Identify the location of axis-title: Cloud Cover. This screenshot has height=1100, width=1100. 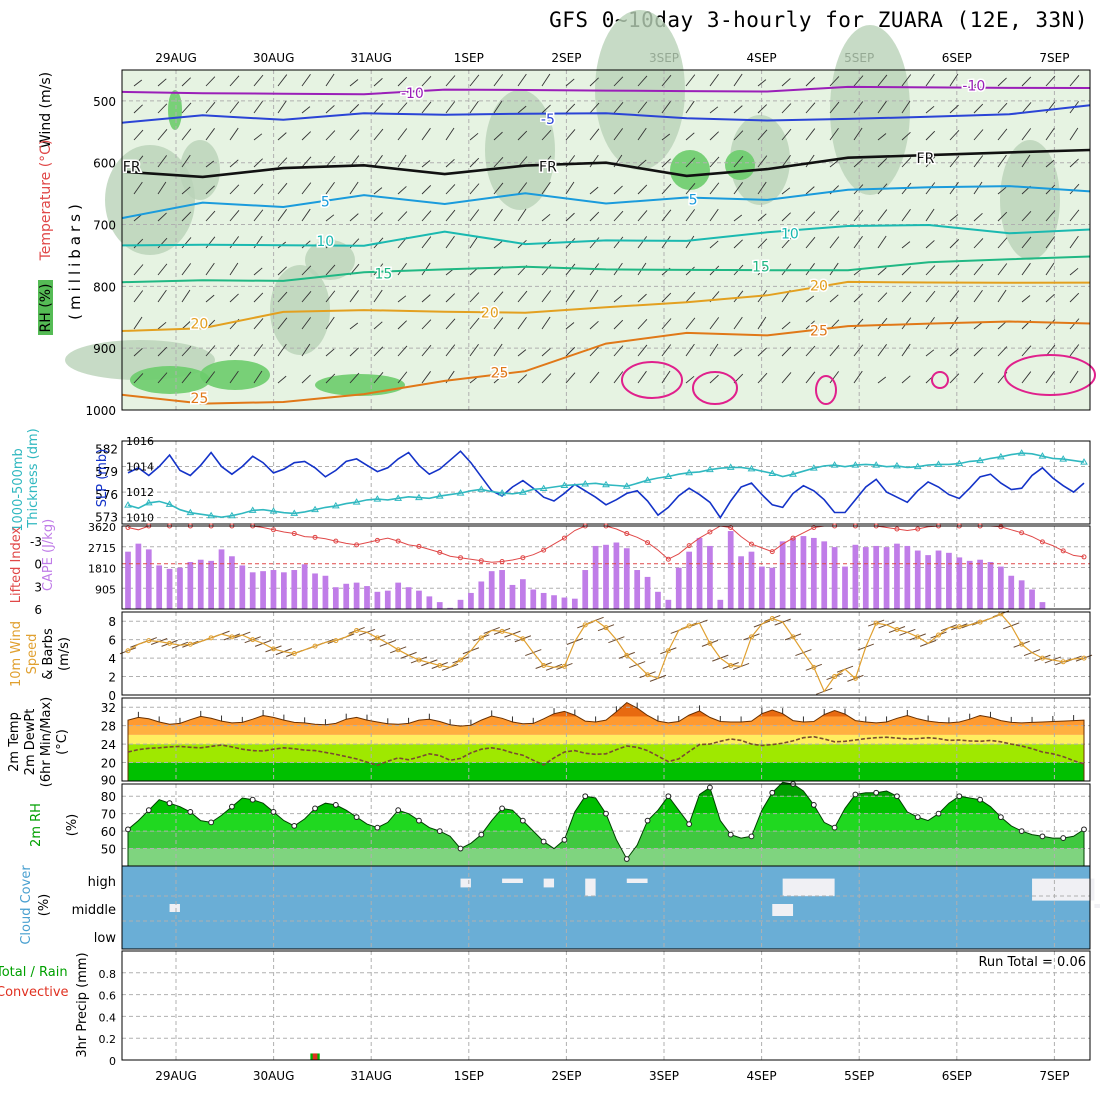
(26, 905).